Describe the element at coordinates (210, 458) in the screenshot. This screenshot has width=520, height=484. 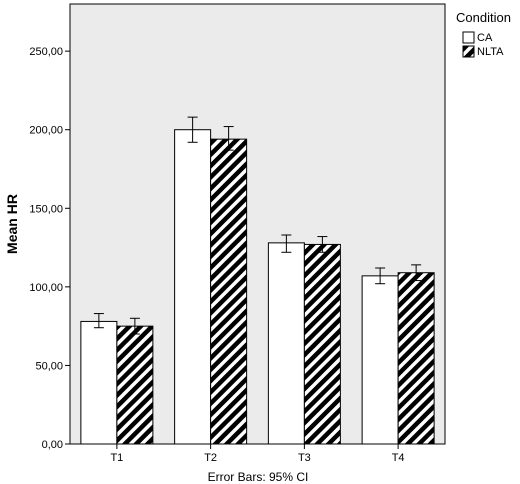
I see `x-tick-label: T2` at that location.